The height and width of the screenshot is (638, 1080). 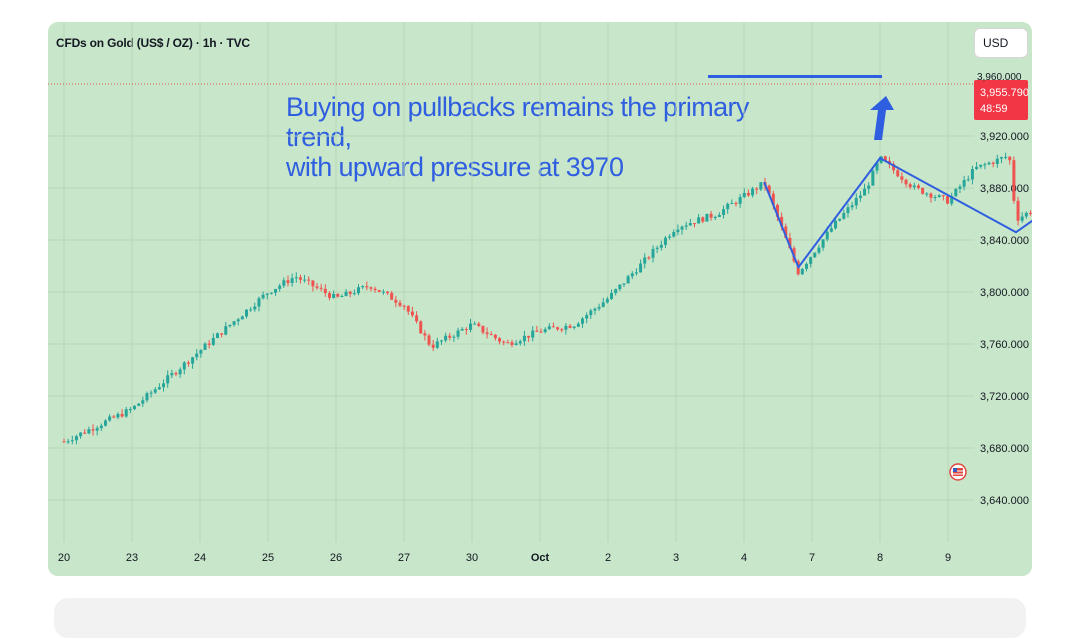 I want to click on flag-body, so click(x=958, y=472).